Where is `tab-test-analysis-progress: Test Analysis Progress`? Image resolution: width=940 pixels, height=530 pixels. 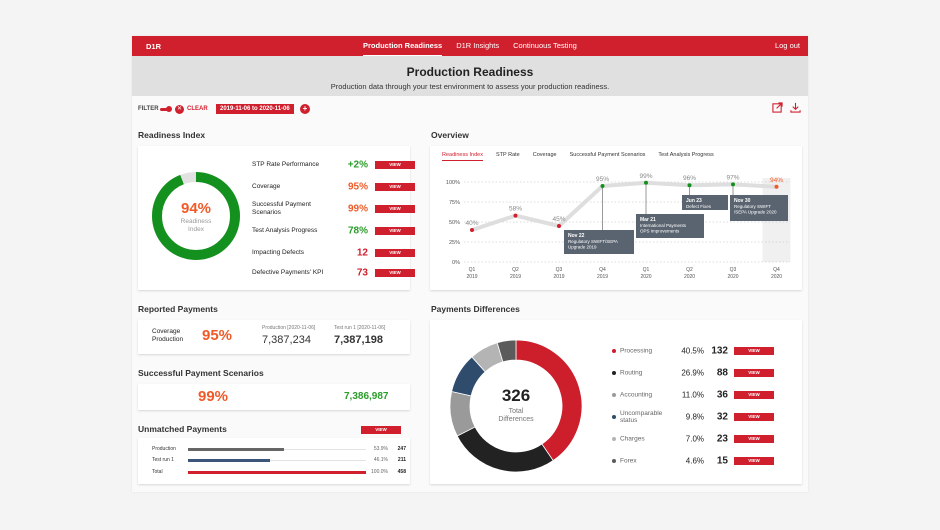
tab-test-analysis-progress: Test Analysis Progress is located at coordinates (686, 155).